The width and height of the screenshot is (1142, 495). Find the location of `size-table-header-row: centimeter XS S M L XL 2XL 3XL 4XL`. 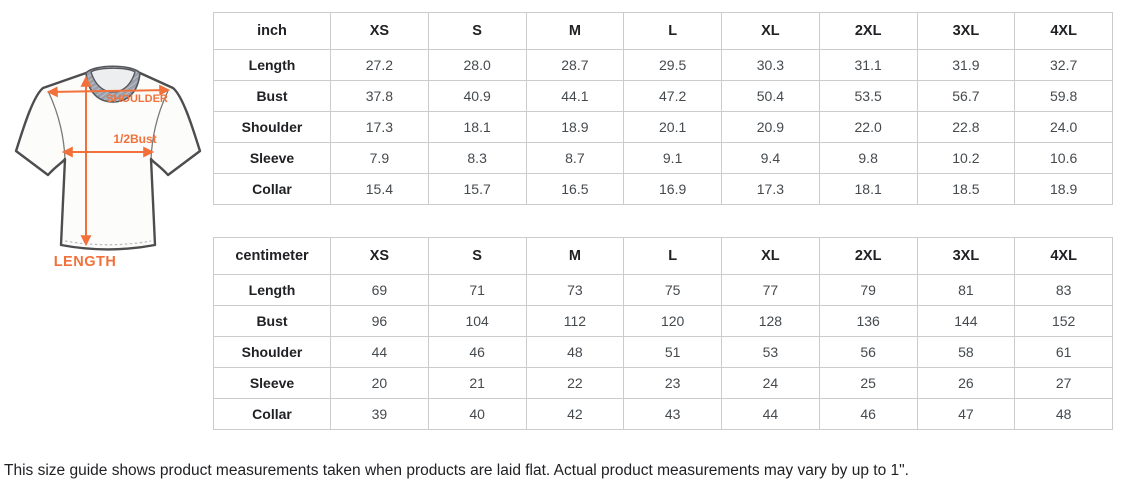

size-table-header-row: centimeter XS S M L XL 2XL 3XL 4XL is located at coordinates (663, 256).